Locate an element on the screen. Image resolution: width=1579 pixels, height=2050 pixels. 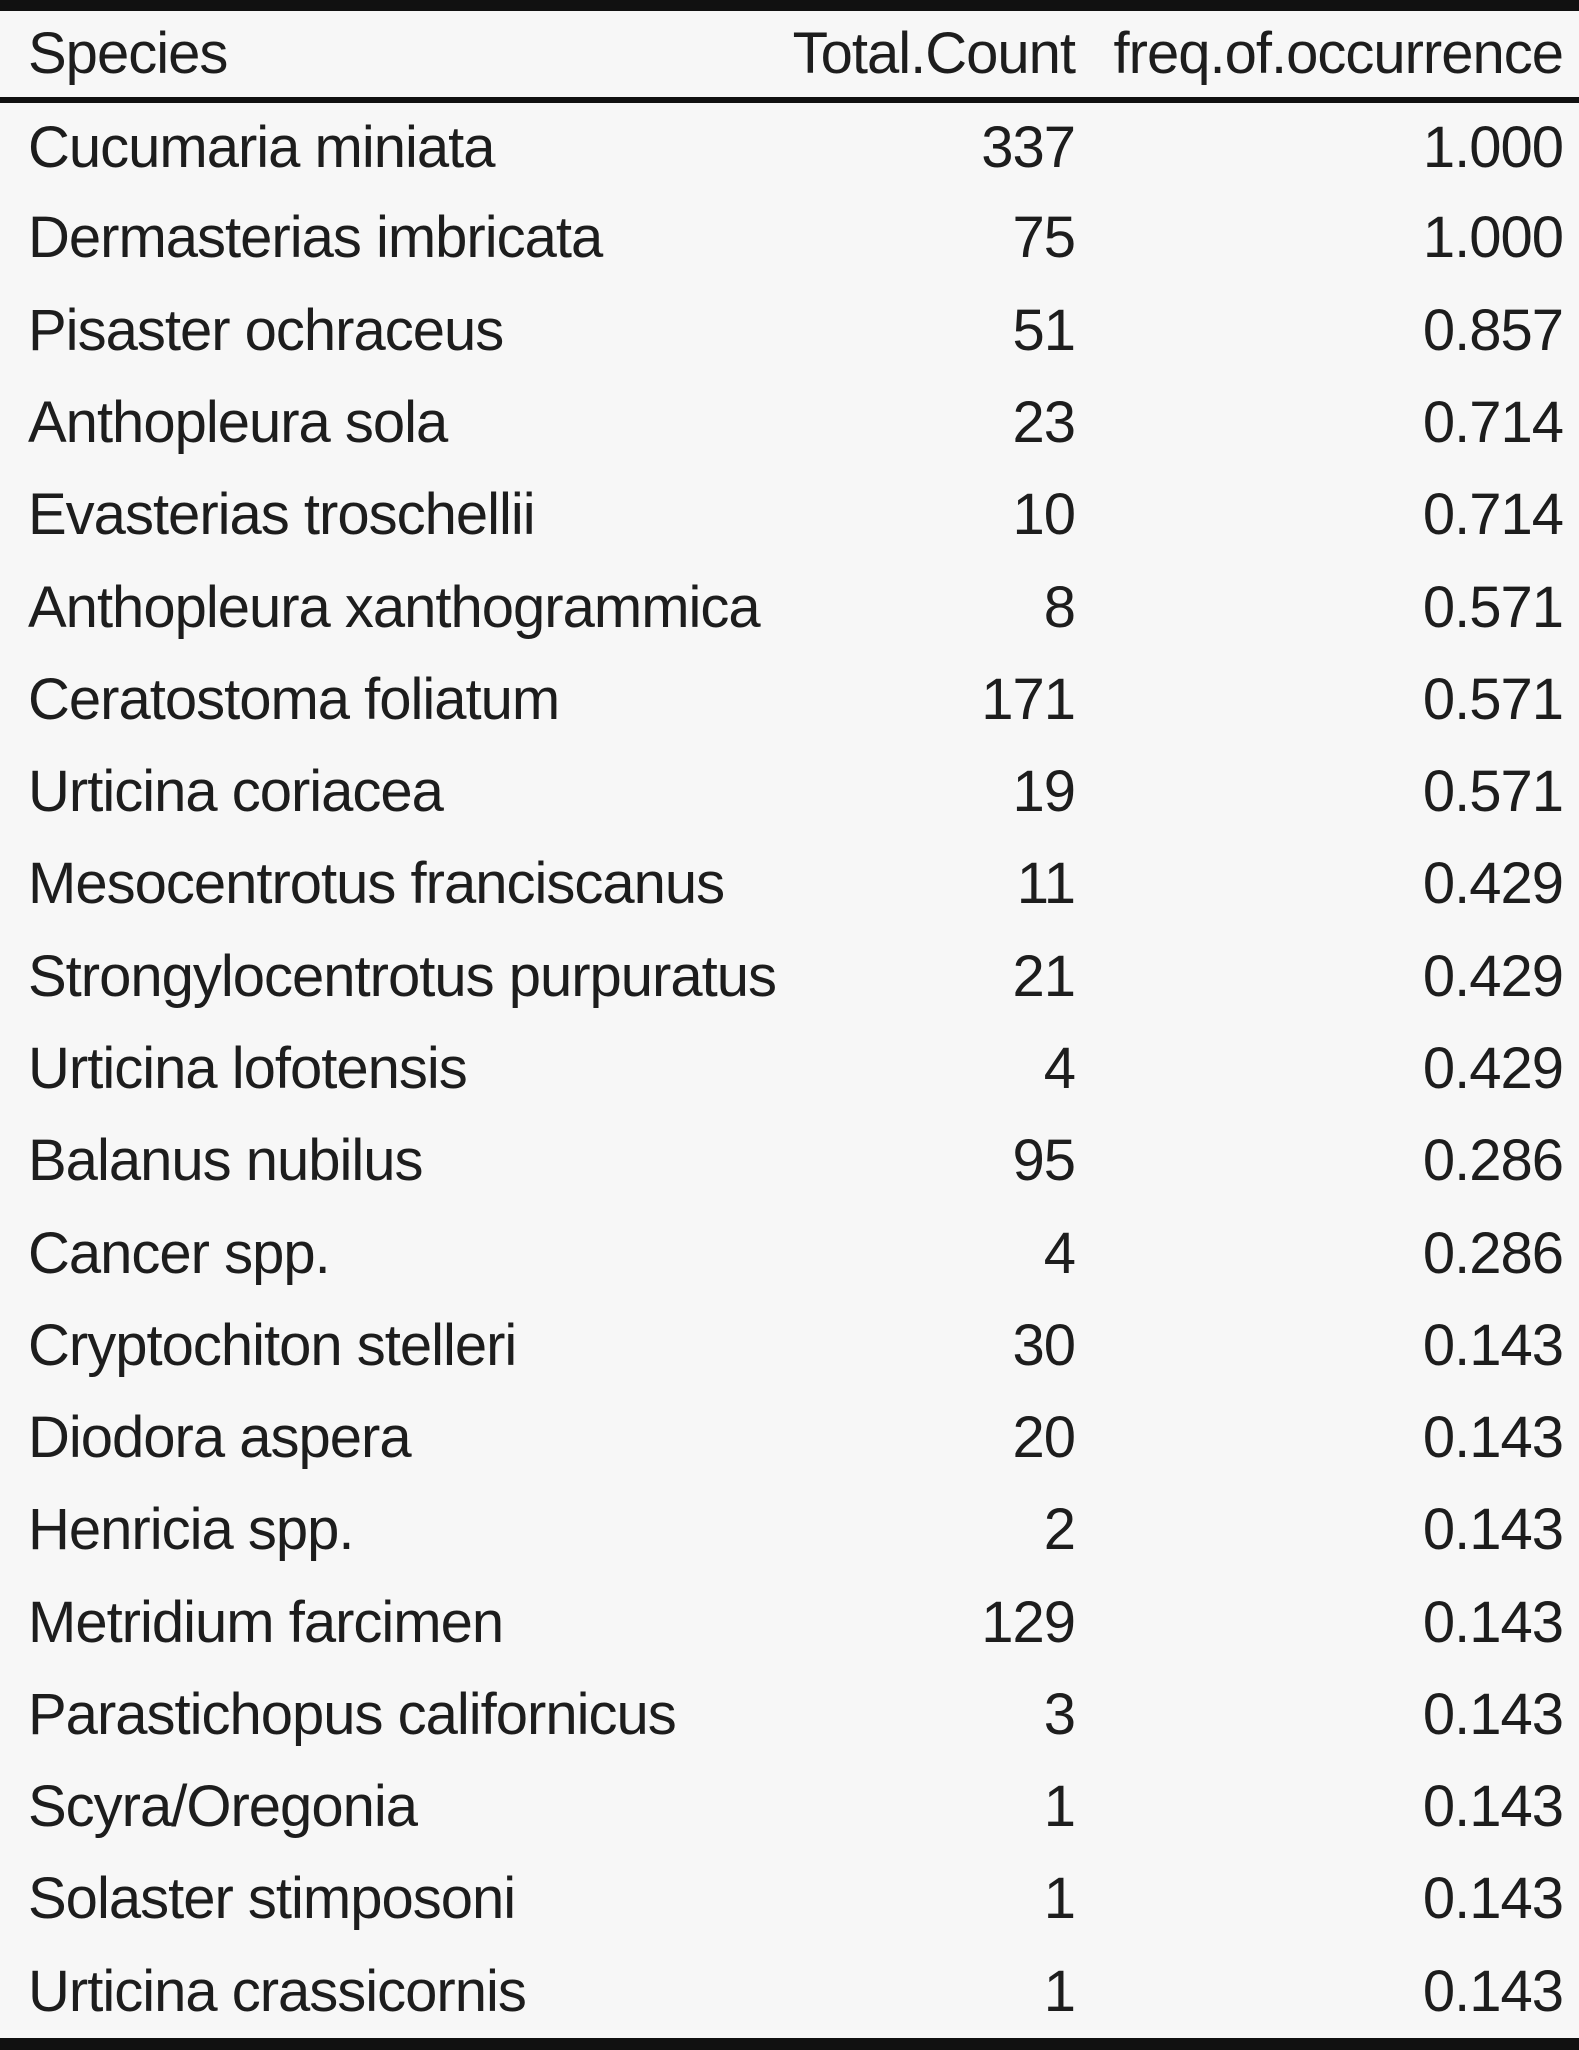
total-count-cell: 10 is located at coordinates (1044, 515).